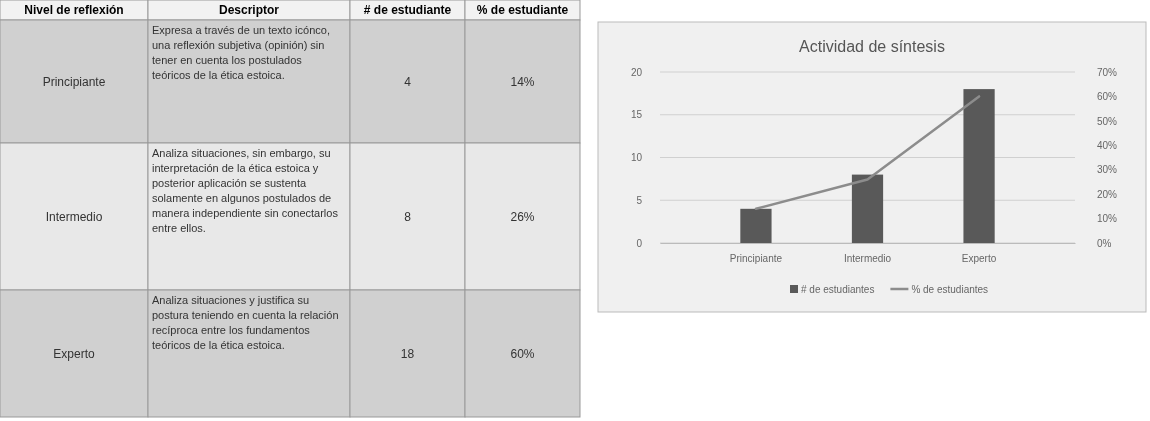 The height and width of the screenshot is (421, 1150). I want to click on text: 26%, so click(522, 216).